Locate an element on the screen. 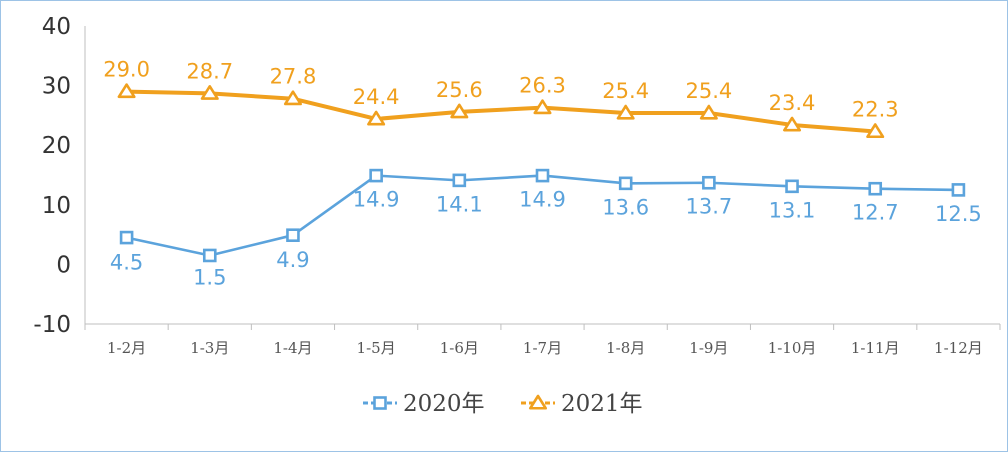  data-label: 4.5 is located at coordinates (126, 263).